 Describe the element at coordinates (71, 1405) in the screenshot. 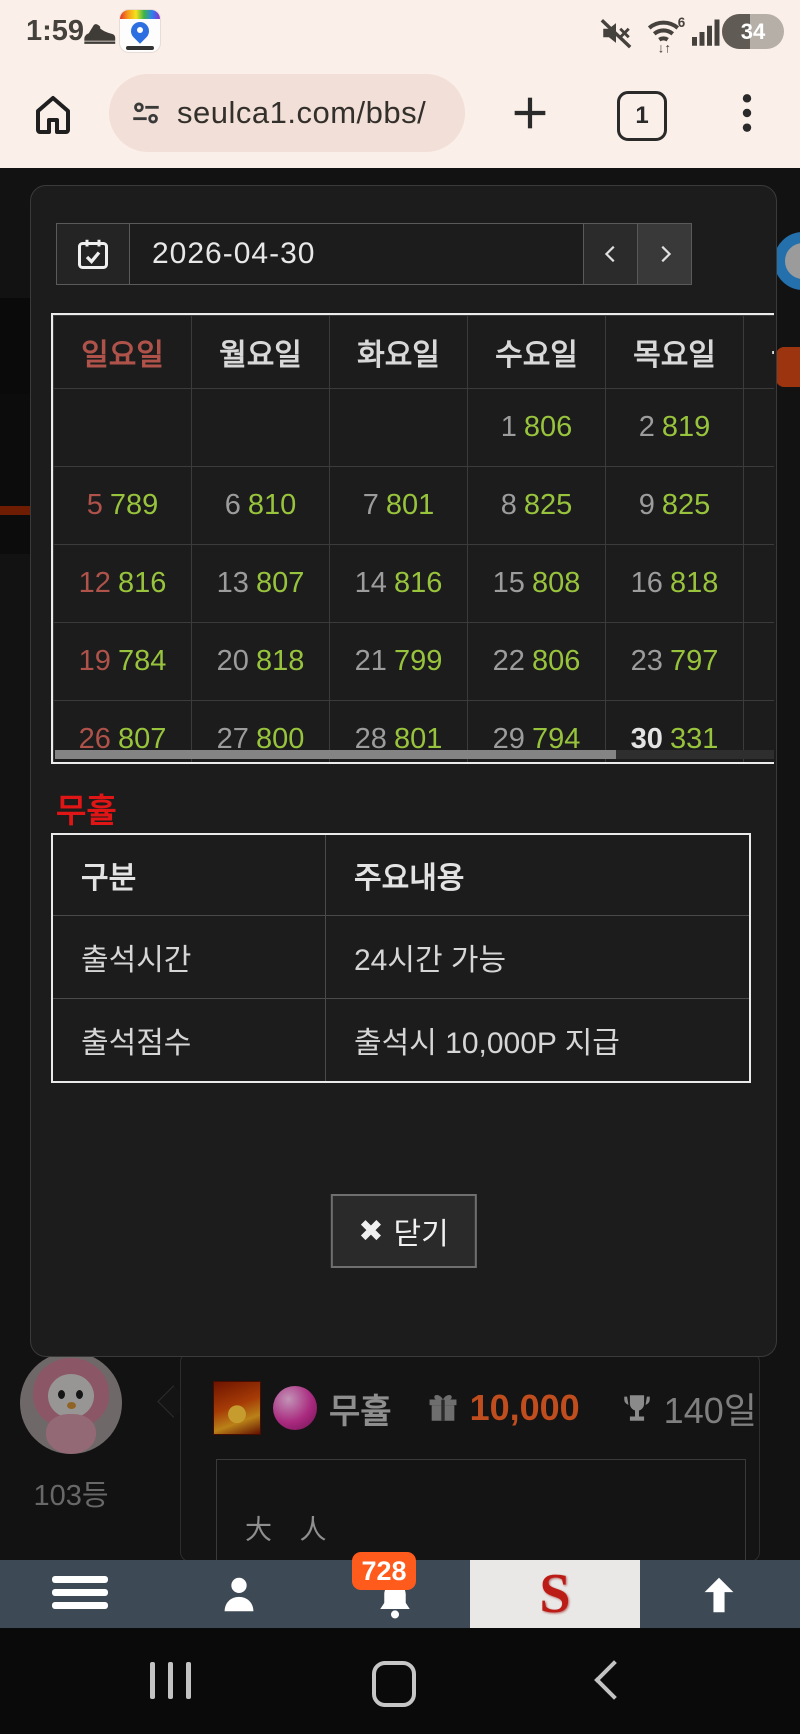

I see `avatar-beak` at that location.